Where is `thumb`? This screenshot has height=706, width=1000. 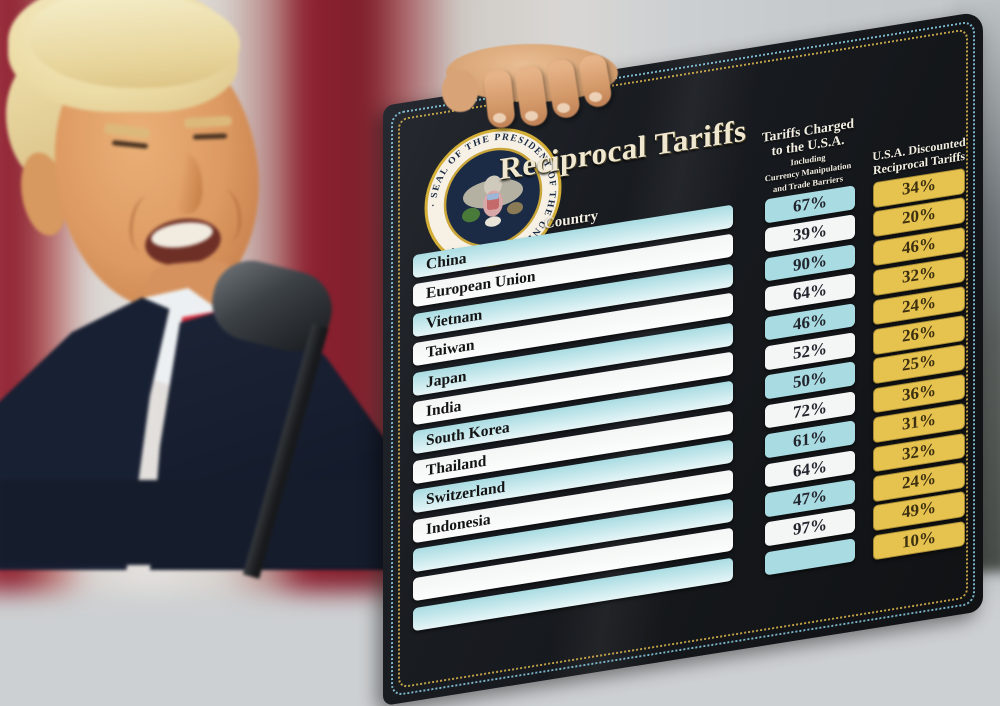
thumb is located at coordinates (460, 91).